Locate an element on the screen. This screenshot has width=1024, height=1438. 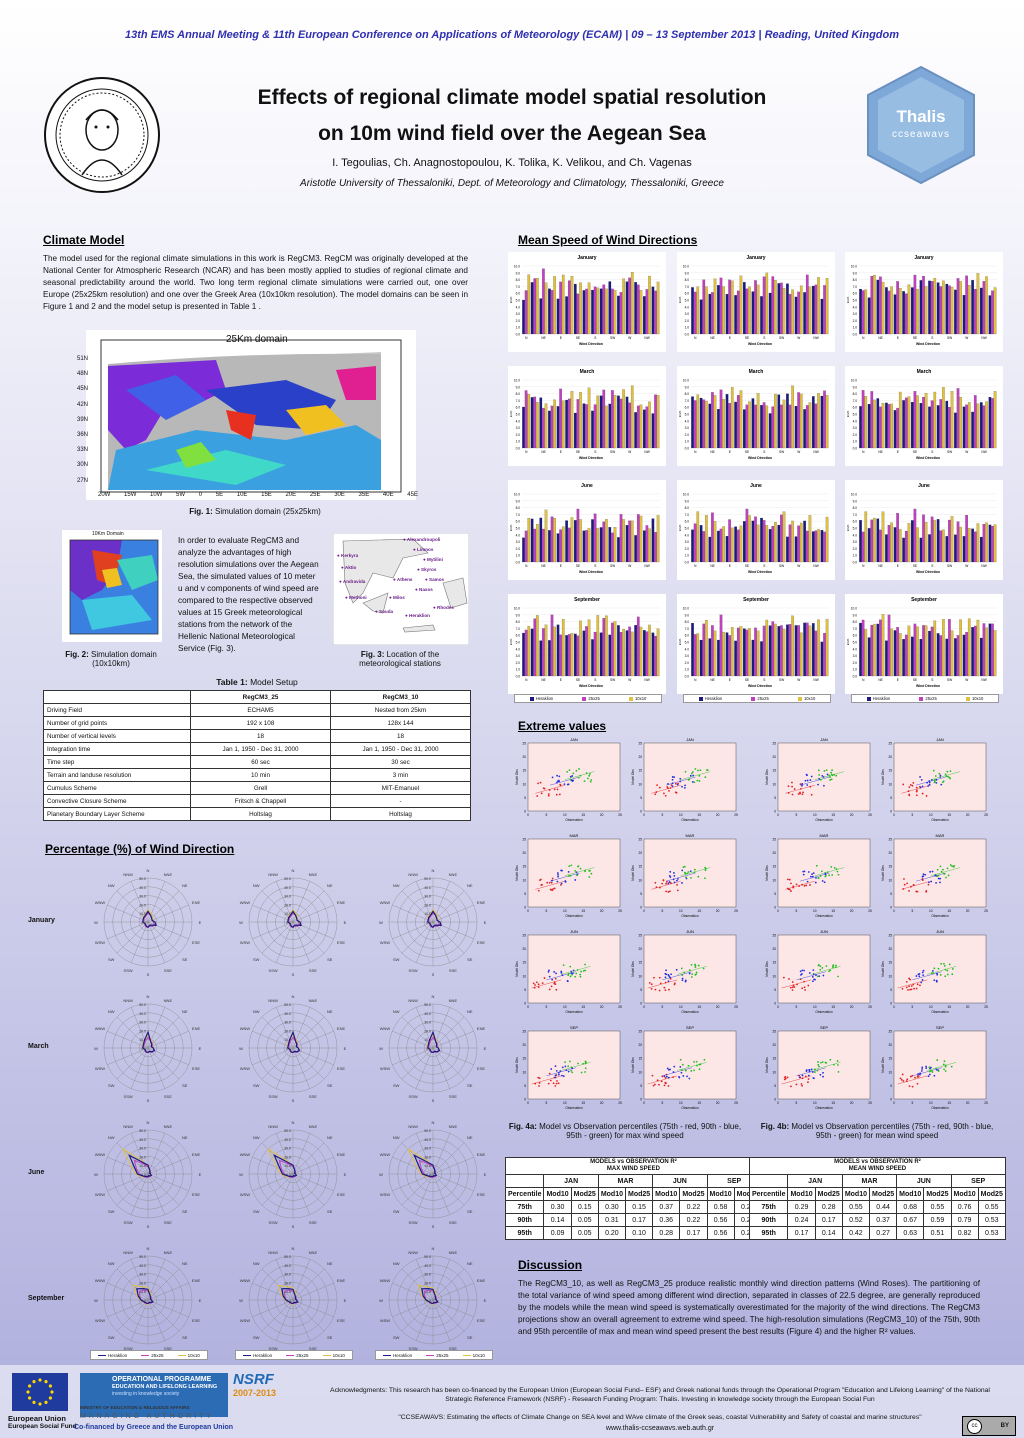
y-tick-label: 15 is located at coordinates (640, 1059).